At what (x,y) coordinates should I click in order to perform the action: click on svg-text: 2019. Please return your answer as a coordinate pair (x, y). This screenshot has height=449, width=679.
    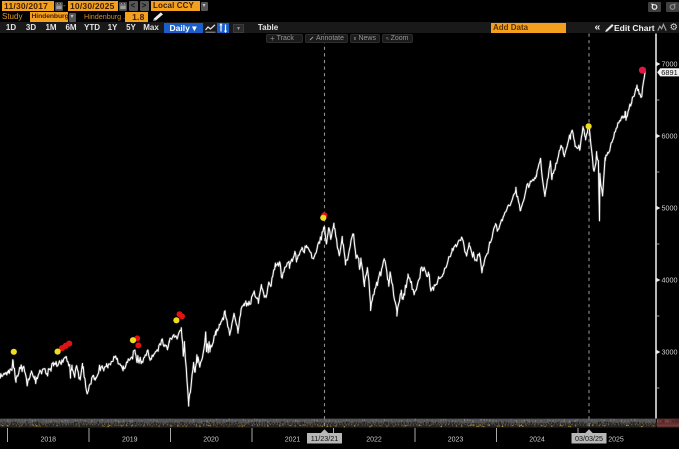
    Looking at the image, I should click on (130, 440).